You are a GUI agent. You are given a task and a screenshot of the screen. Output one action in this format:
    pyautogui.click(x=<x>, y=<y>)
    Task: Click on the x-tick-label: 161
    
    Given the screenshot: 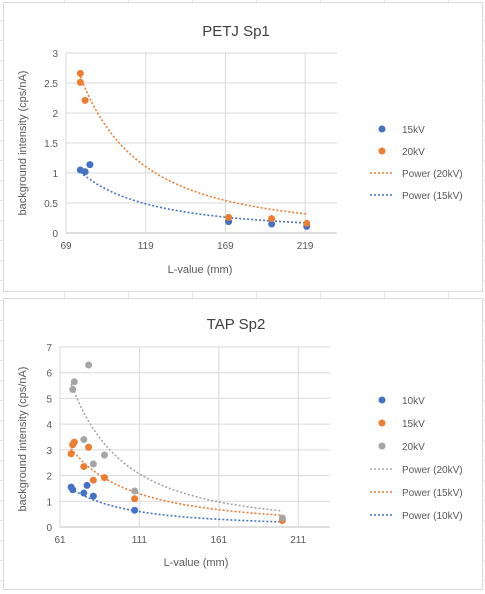 What is the action you would take?
    pyautogui.click(x=218, y=540)
    